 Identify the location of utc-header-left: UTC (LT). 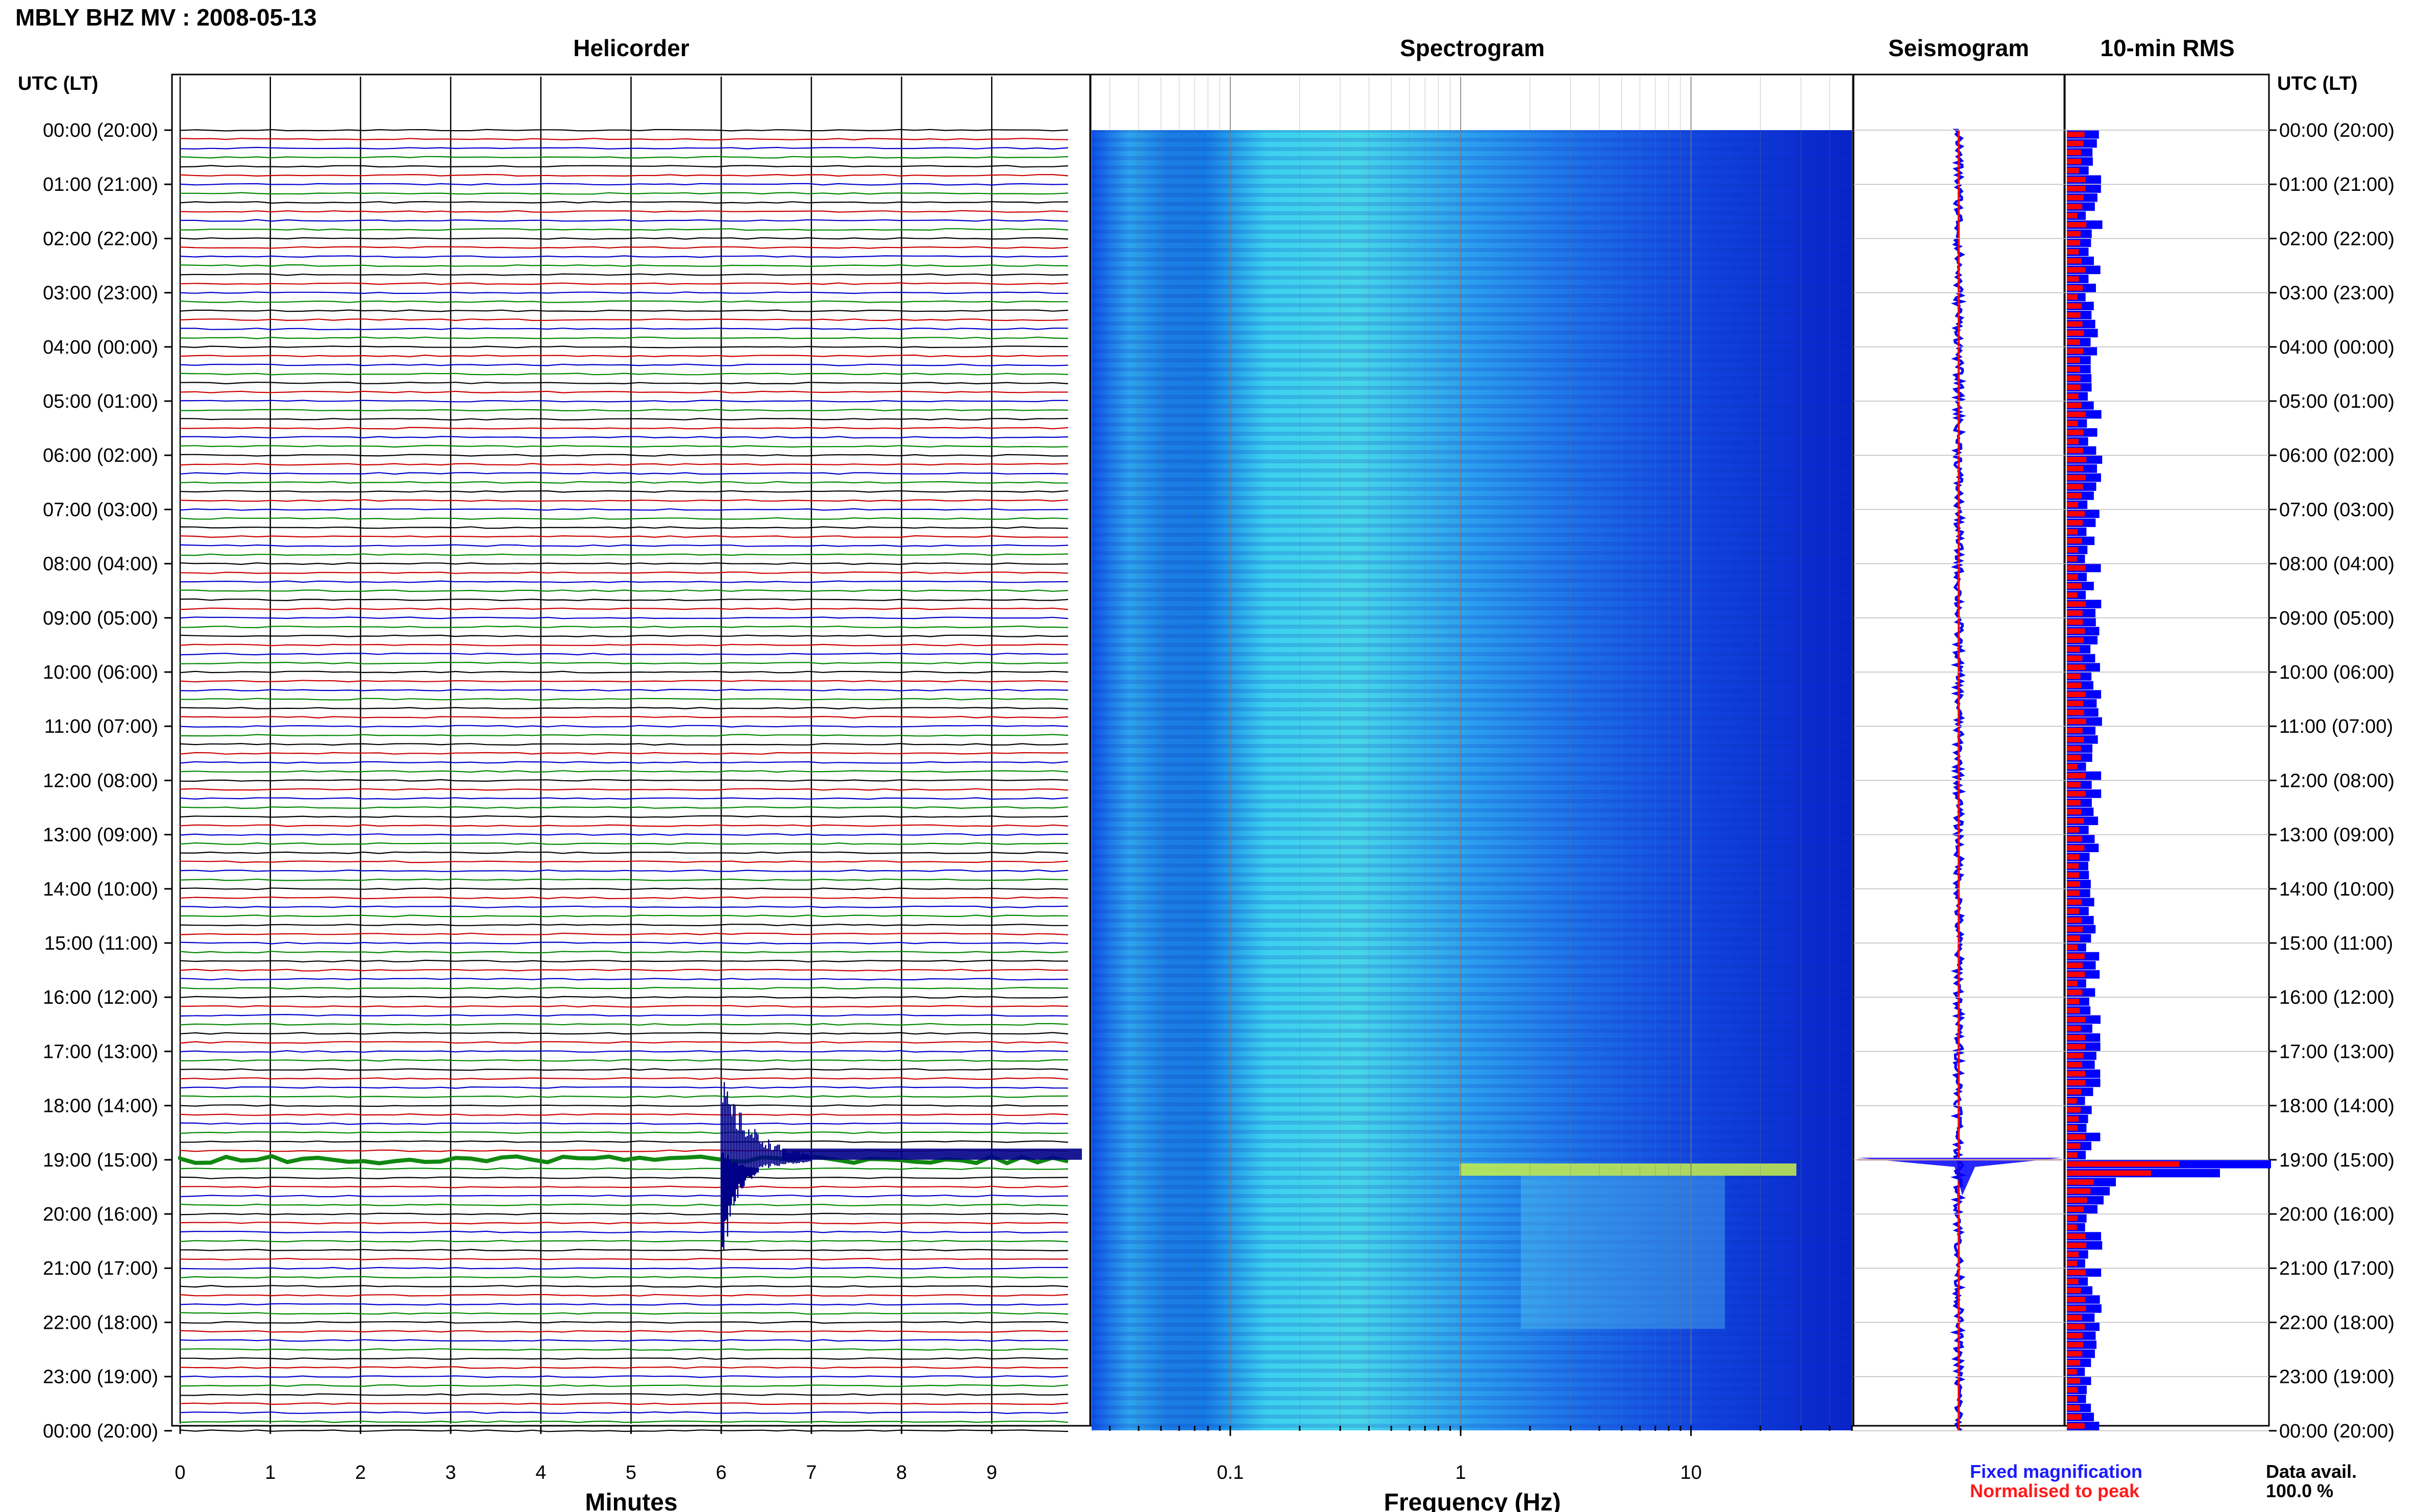
(58, 83).